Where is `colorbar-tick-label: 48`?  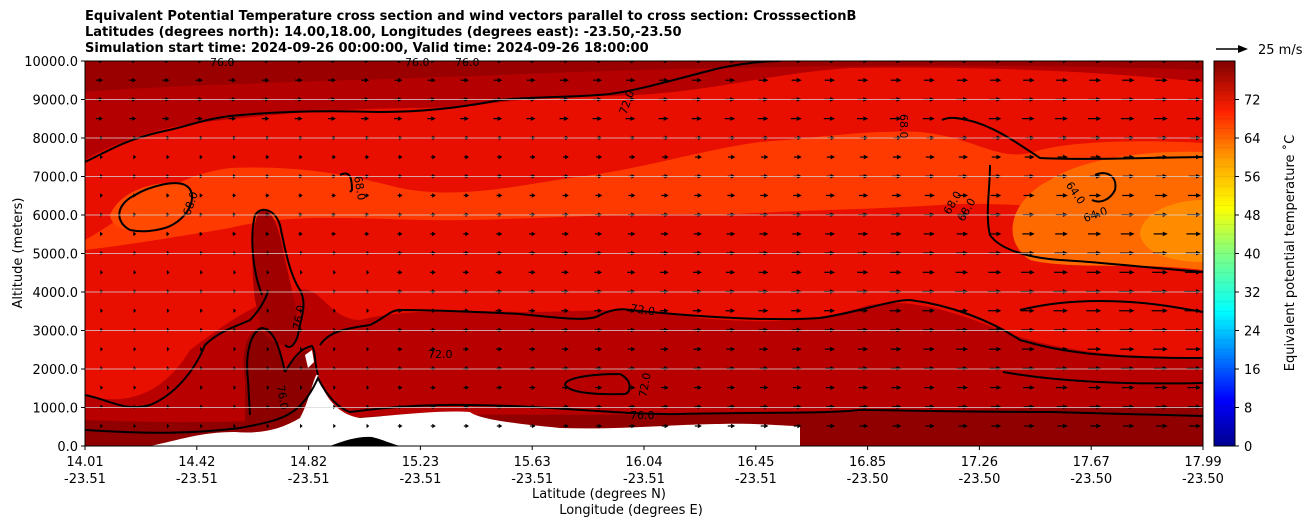
colorbar-tick-label: 48 is located at coordinates (1252, 216).